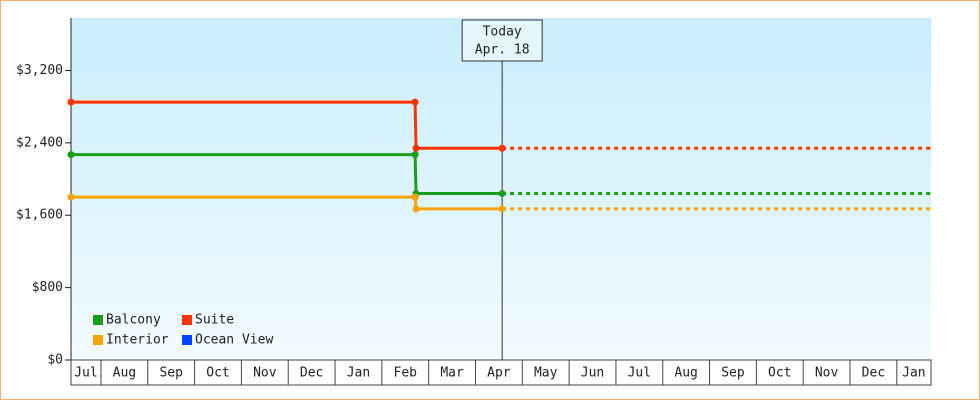 The width and height of the screenshot is (980, 400). Describe the element at coordinates (214, 320) in the screenshot. I see `legend-label: Suite` at that location.